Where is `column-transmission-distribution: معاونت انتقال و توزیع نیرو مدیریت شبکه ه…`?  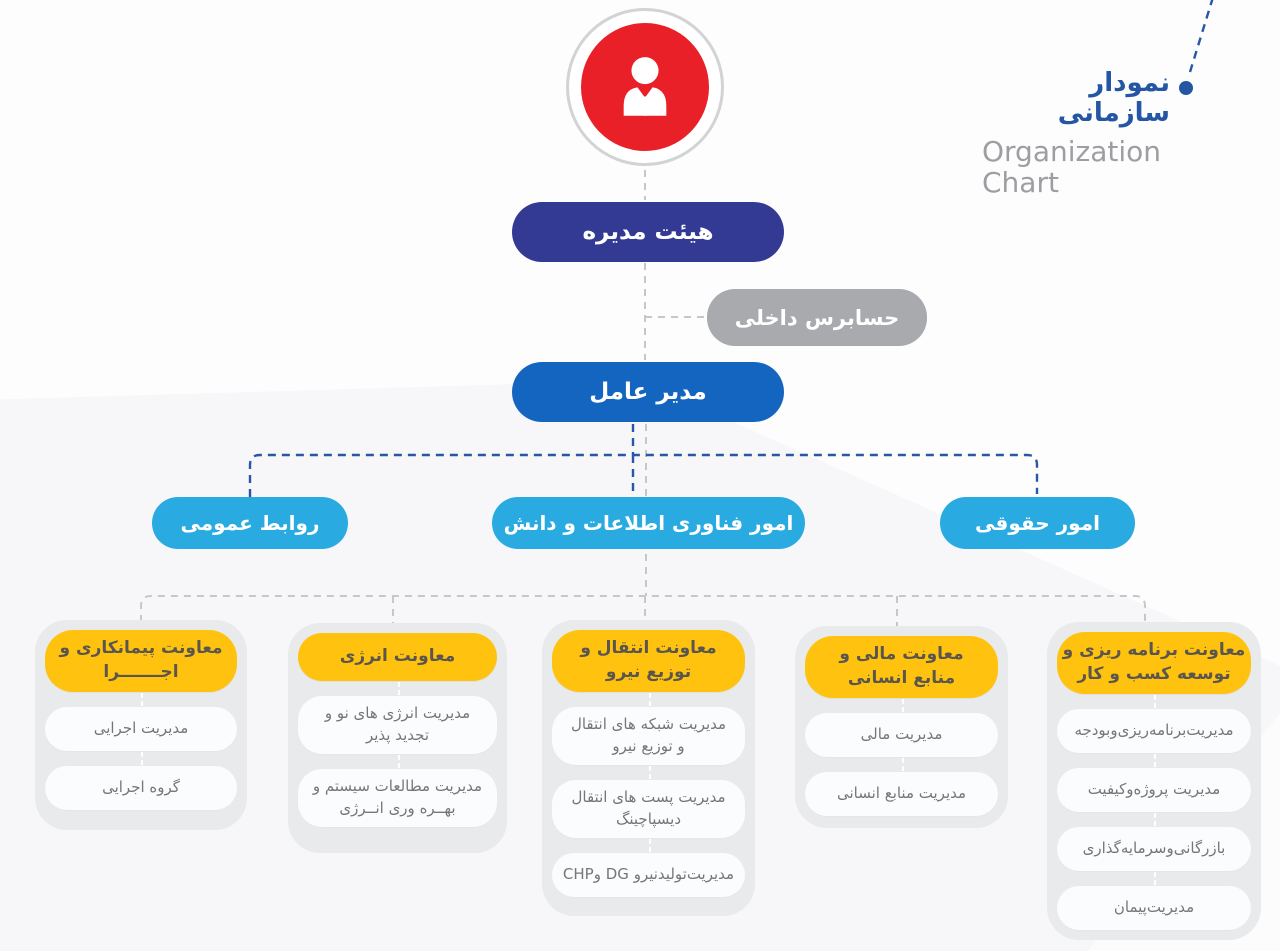 column-transmission-distribution: معاونت انتقال و توزیع نیرو مدیریت شبکه ه… is located at coordinates (648, 768).